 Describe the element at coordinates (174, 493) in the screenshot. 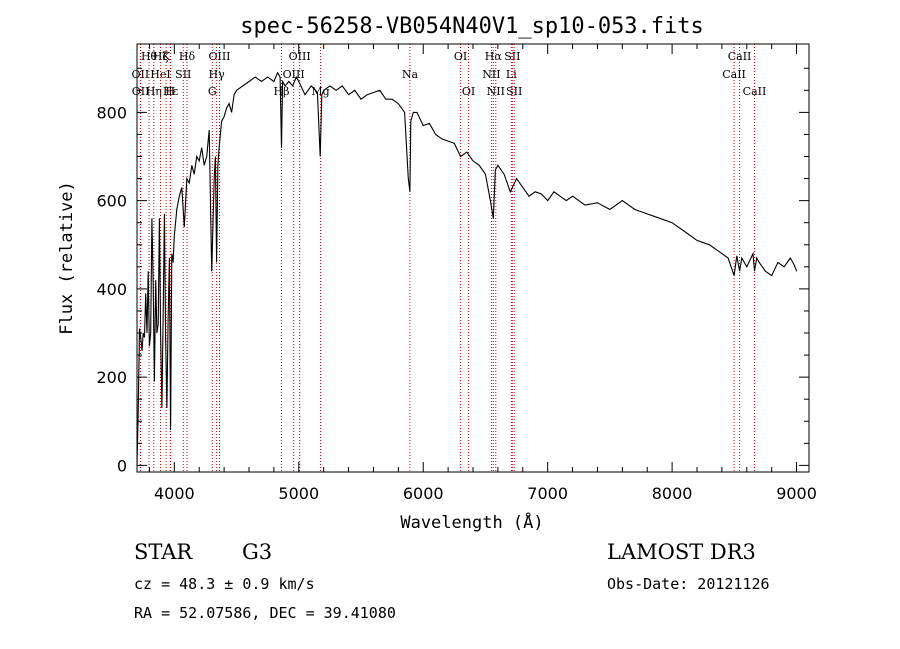

I see `x-tick-label-0: 4000` at that location.